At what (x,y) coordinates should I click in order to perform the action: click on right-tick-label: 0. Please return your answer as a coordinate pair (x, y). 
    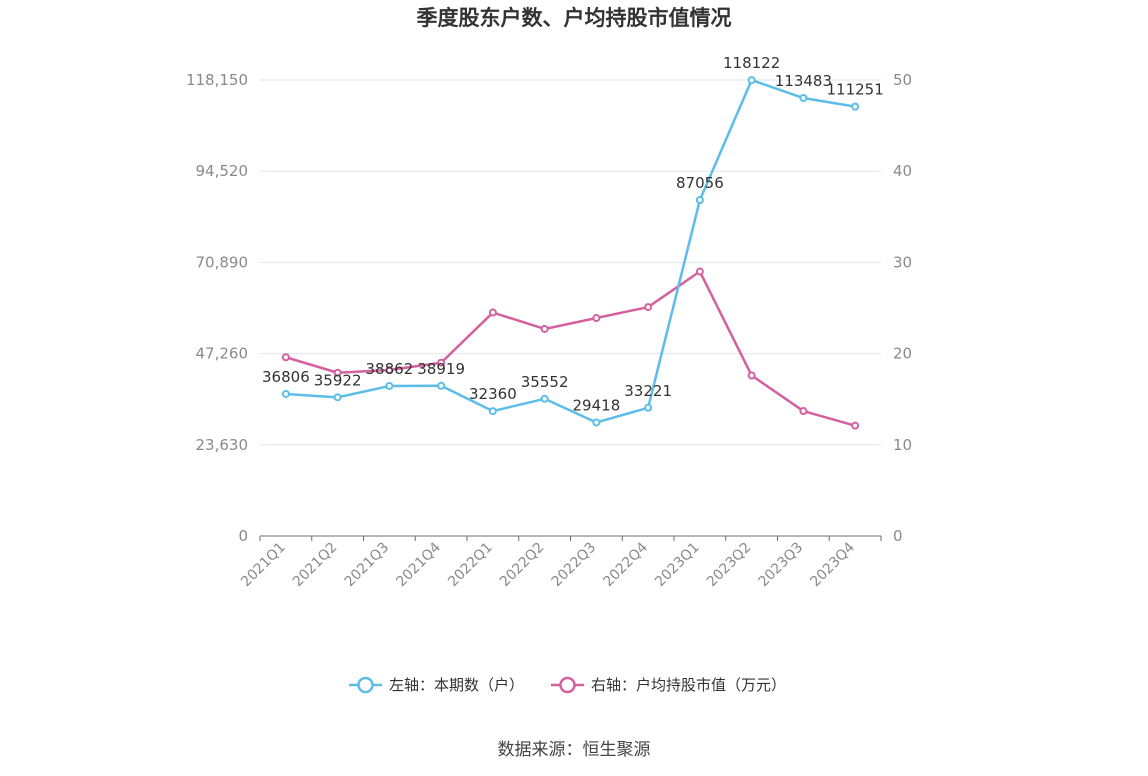
    Looking at the image, I should click on (898, 536).